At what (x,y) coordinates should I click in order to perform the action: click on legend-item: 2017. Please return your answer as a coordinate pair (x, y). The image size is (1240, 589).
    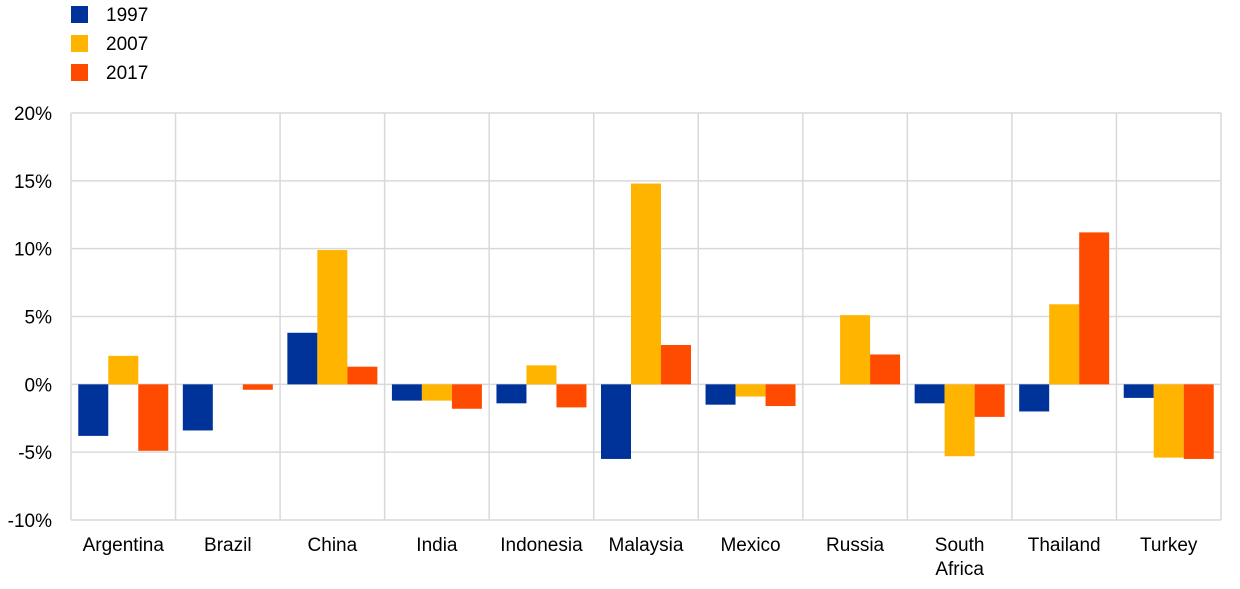
    Looking at the image, I should click on (109, 73).